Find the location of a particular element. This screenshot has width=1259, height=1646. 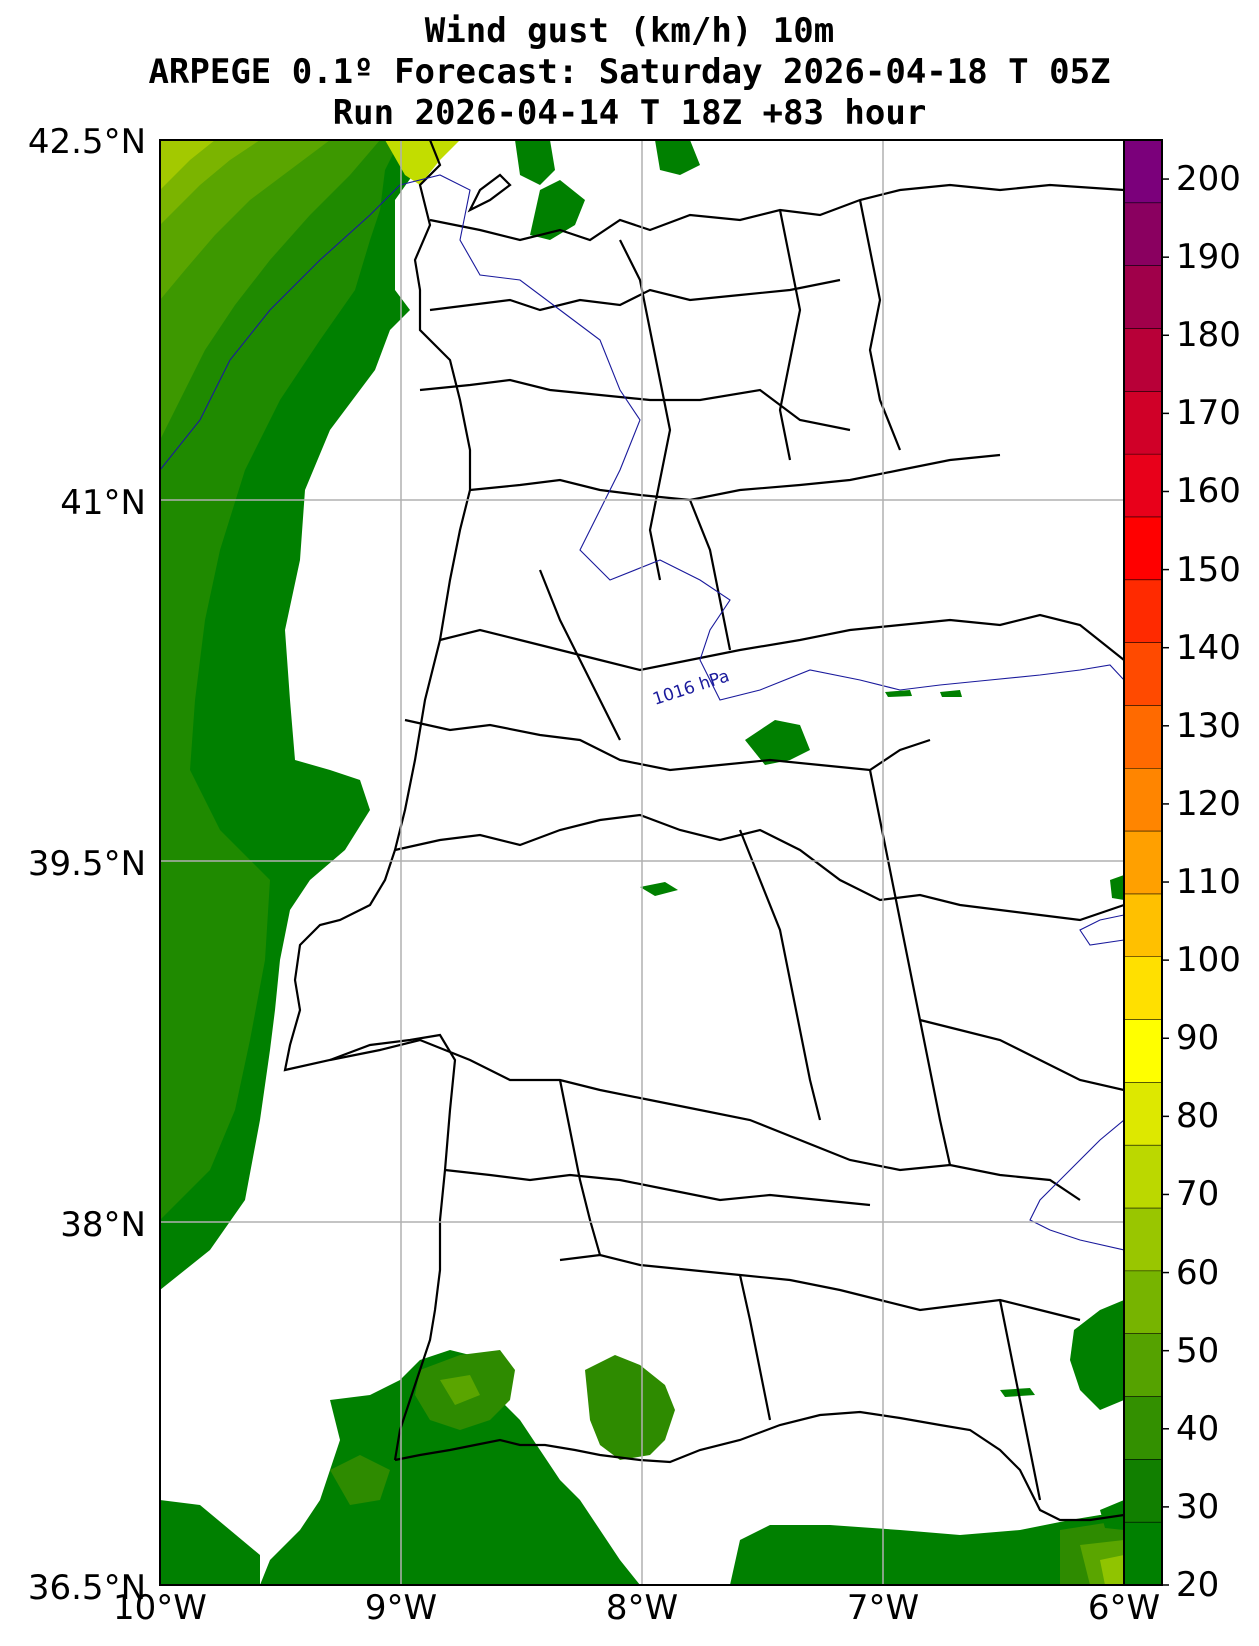

lon-label-6w: 6°W is located at coordinates (1124, 1608).